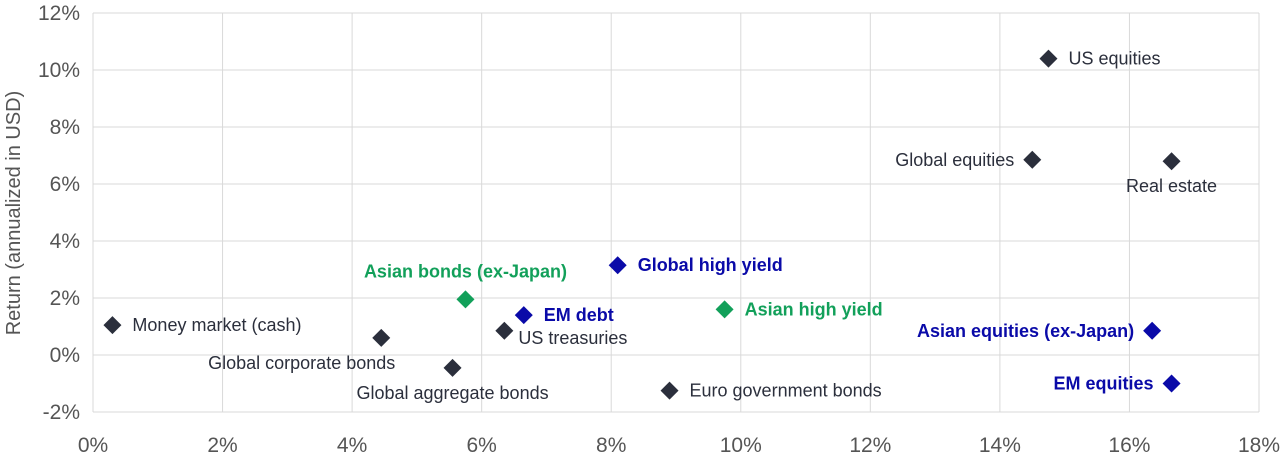 This screenshot has height=460, width=1280. I want to click on data-point-label: Global equities, so click(954, 160).